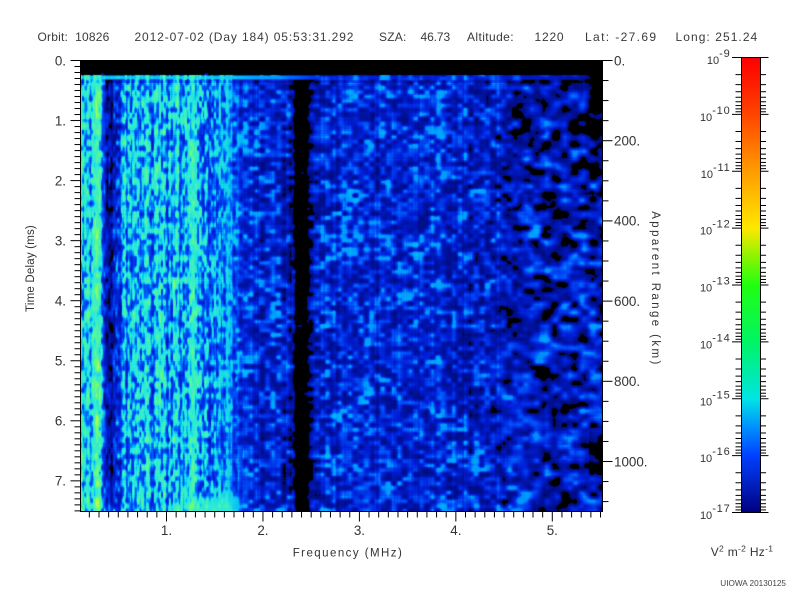  I want to click on svg-text: 10-13, so click(715, 285).